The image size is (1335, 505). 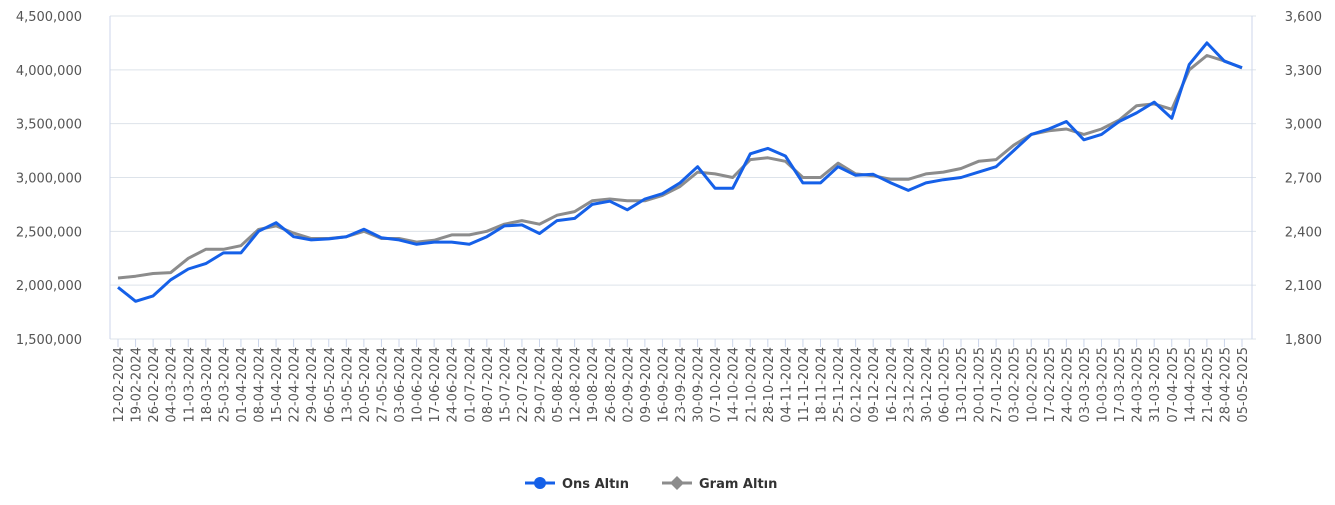 What do you see at coordinates (277, 385) in the screenshot?
I see `x-tick-label: 15-04-2024` at bounding box center [277, 385].